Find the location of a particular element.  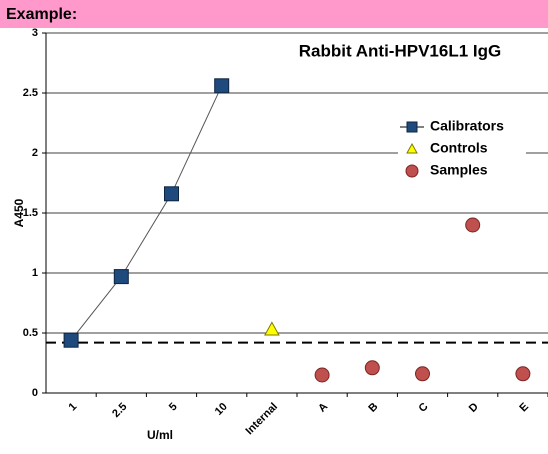

x-tick-label: D is located at coordinates (474, 408).